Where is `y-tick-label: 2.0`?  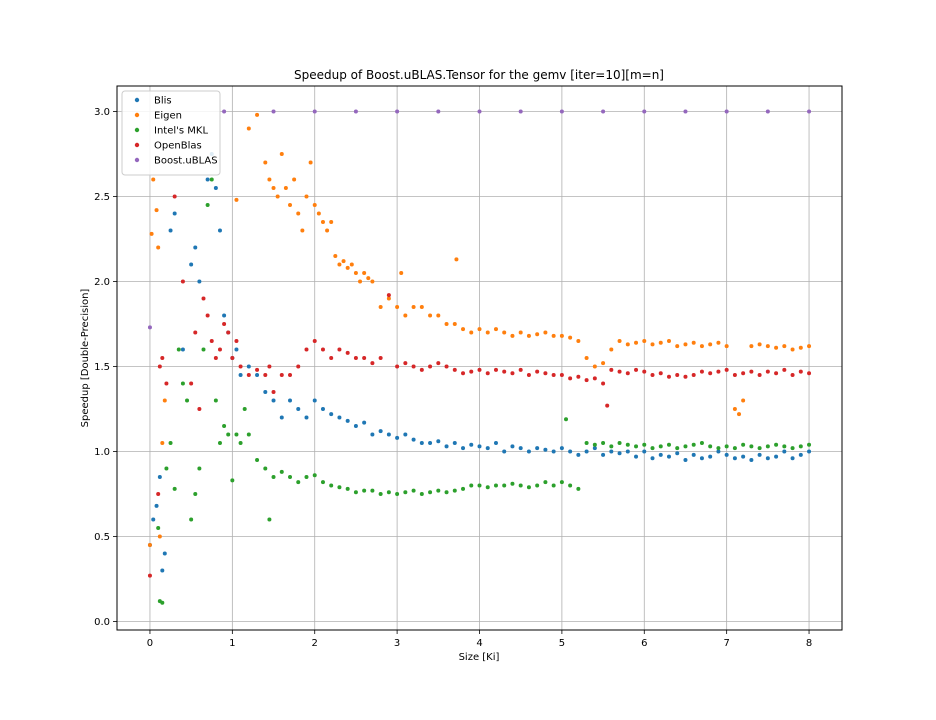 y-tick-label: 2.0 is located at coordinates (102, 282).